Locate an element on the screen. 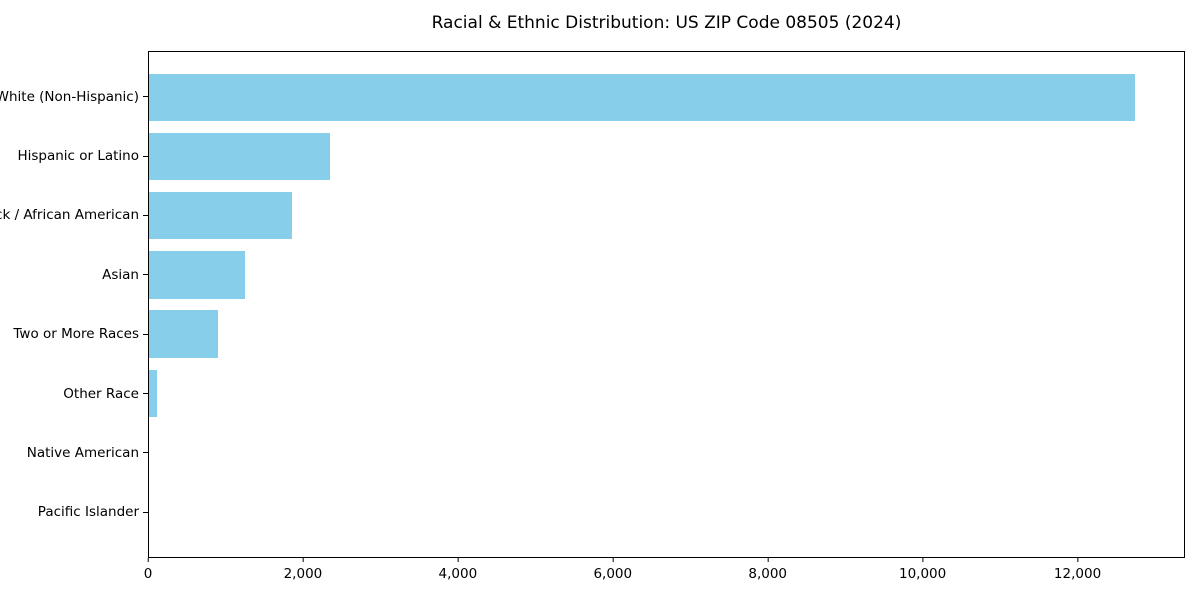 The image size is (1200, 600). x-tick-label: 10,000 is located at coordinates (923, 574).